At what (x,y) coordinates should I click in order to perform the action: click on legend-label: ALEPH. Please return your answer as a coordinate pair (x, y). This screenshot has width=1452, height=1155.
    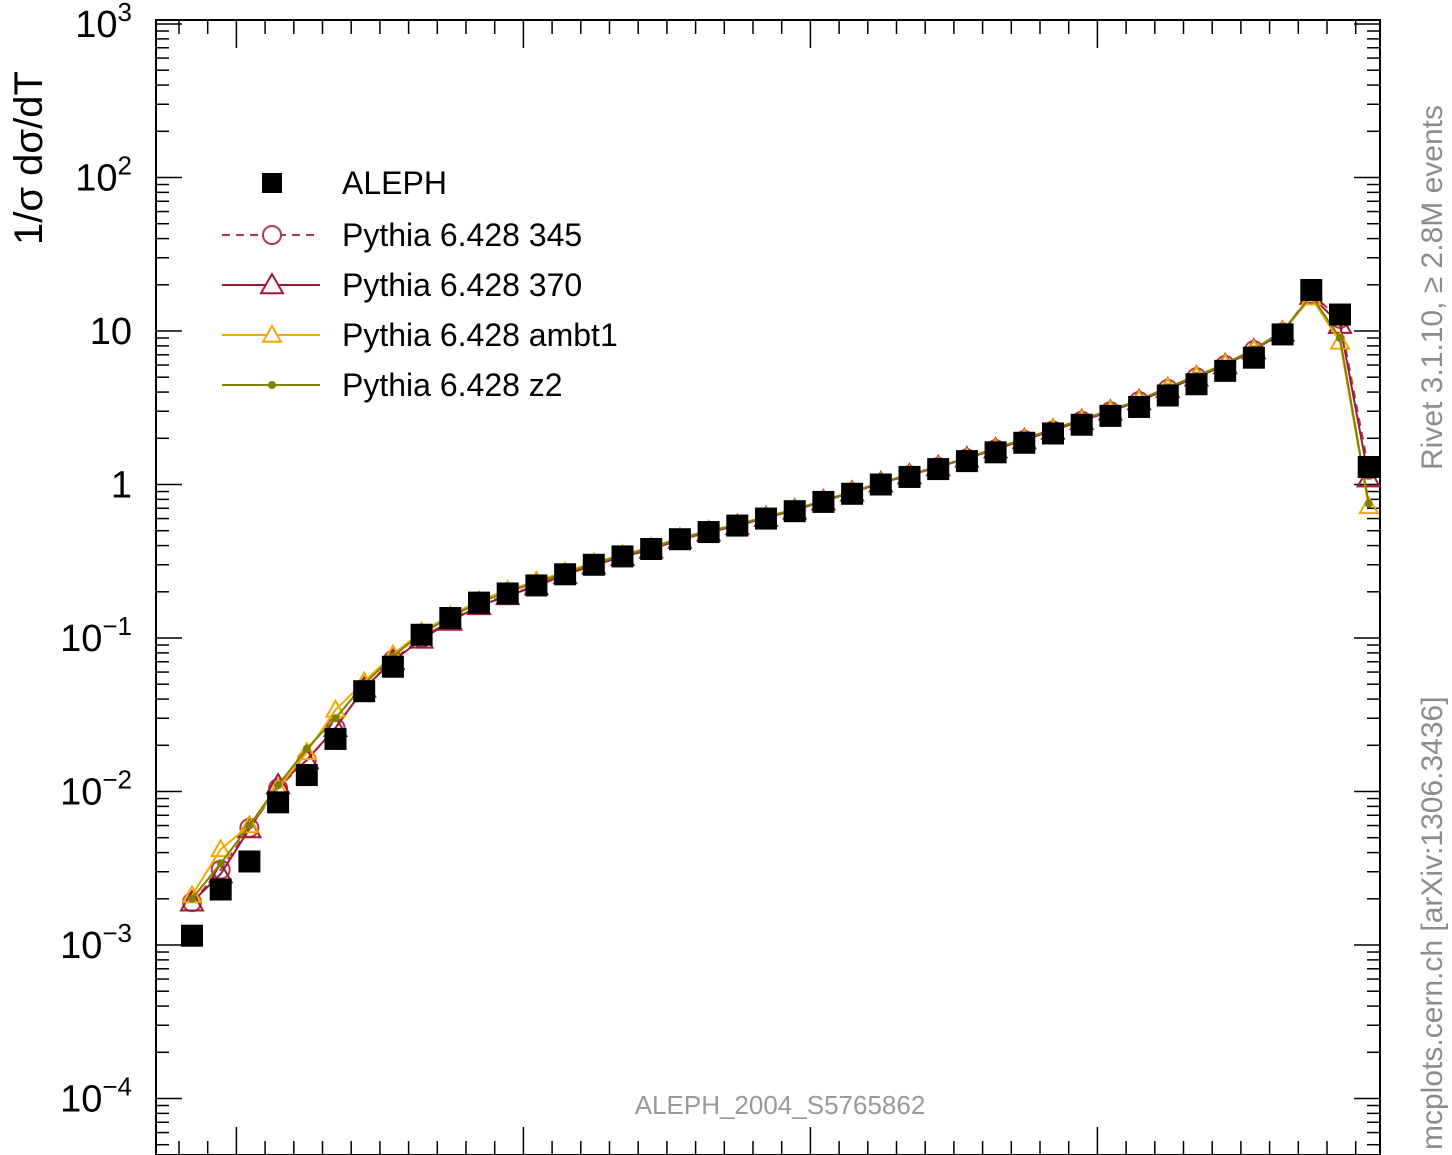
    Looking at the image, I should click on (394, 183).